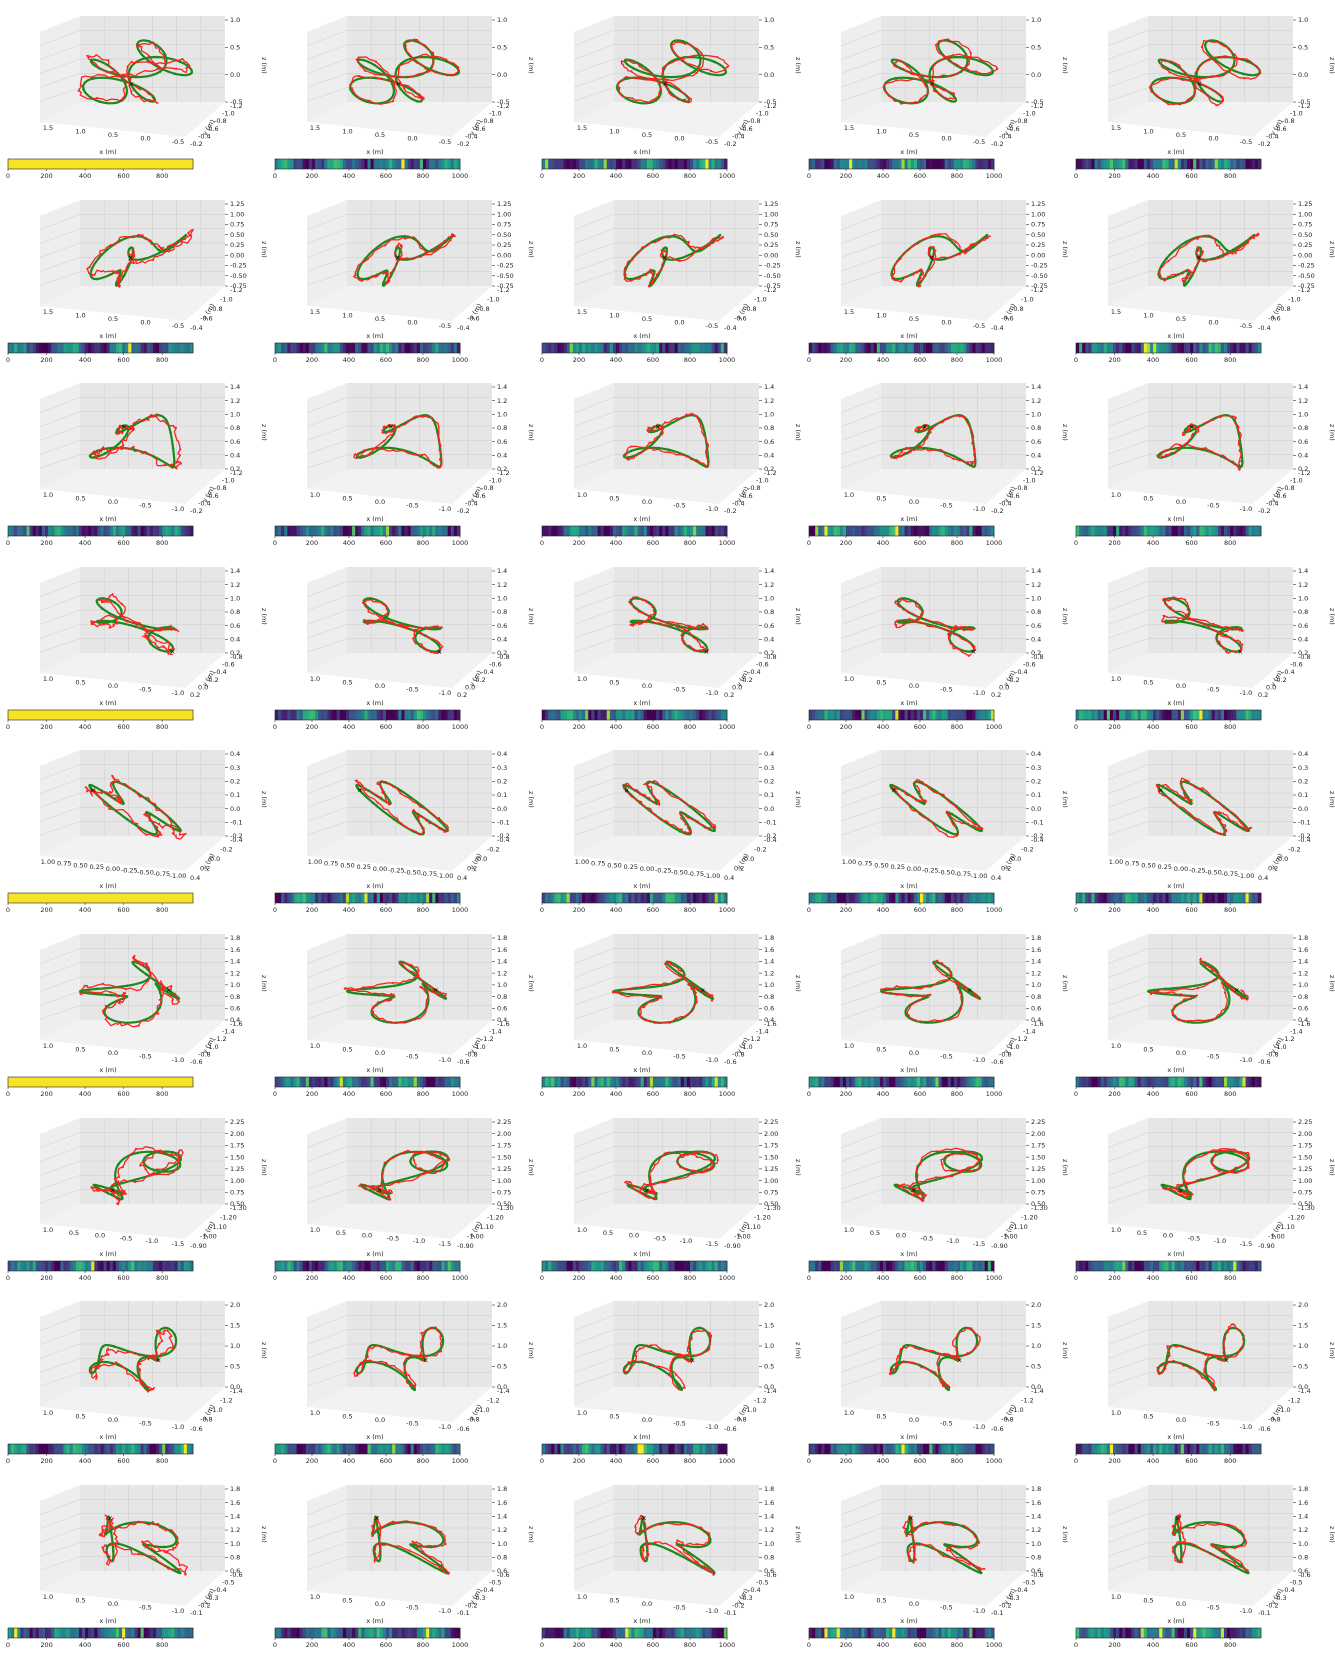 This screenshot has height=1653, width=1335. I want to click on z-tick-label: 0.25, so click(504, 245).